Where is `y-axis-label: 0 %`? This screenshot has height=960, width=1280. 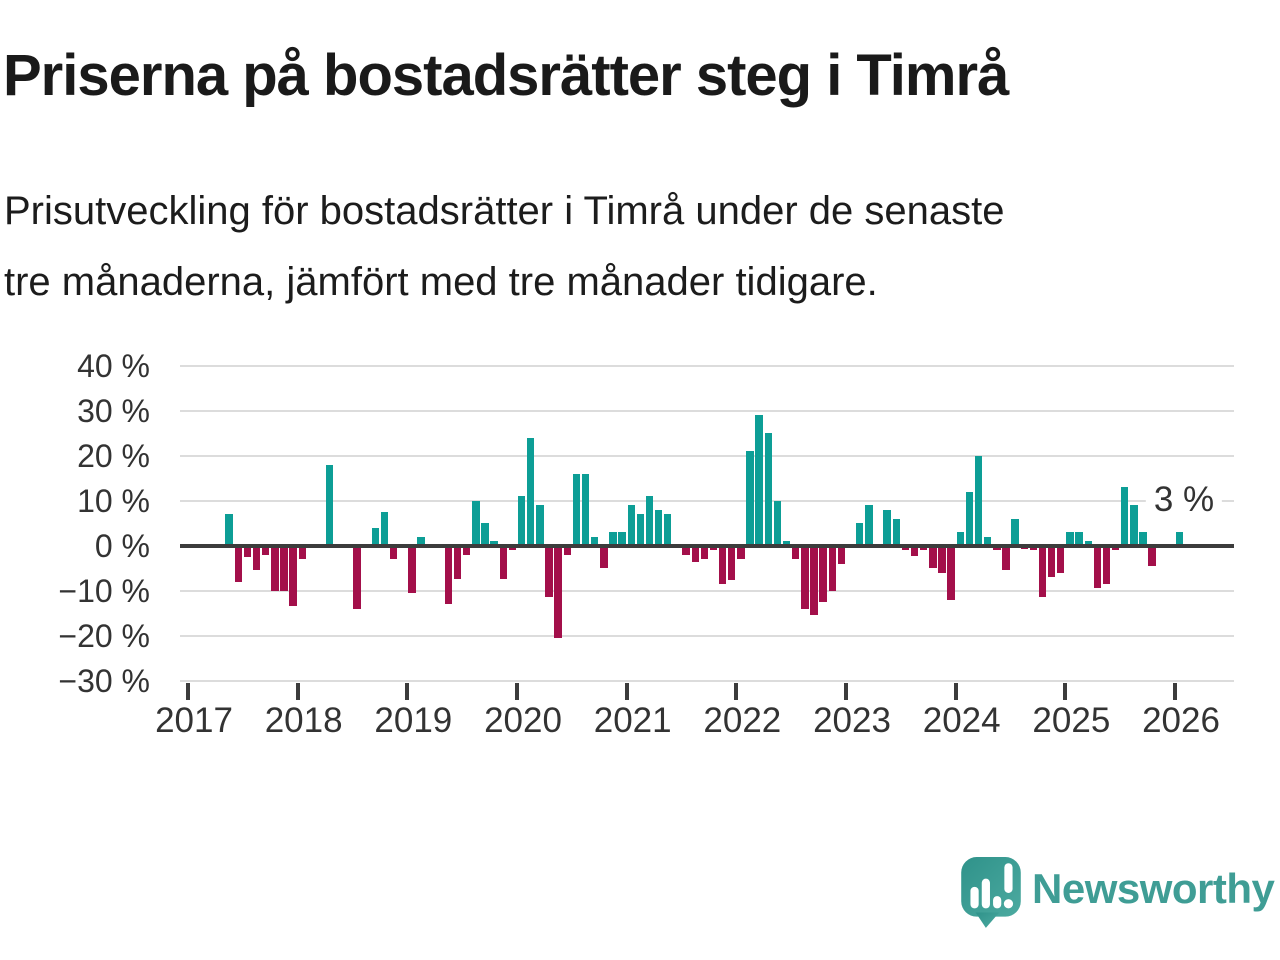 y-axis-label: 0 % is located at coordinates (122, 545).